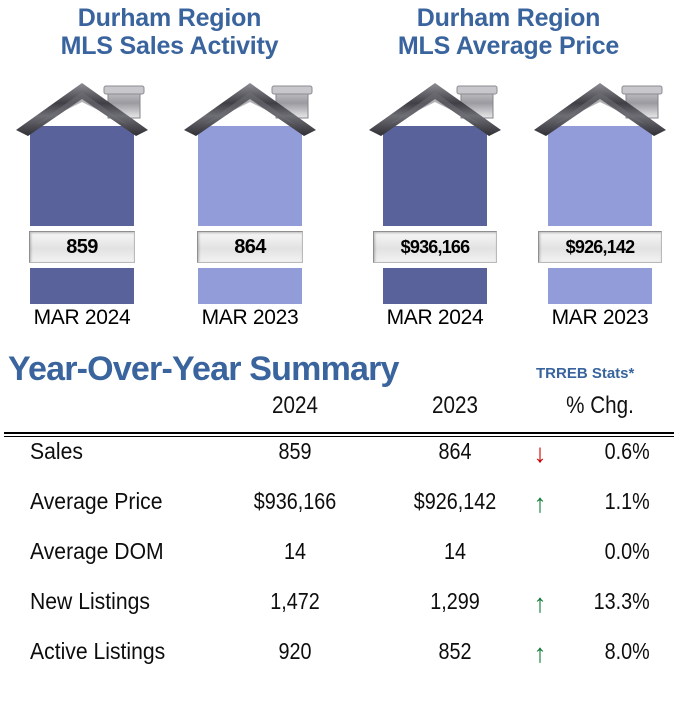  What do you see at coordinates (455, 651) in the screenshot?
I see `row-value-2023: 852` at bounding box center [455, 651].